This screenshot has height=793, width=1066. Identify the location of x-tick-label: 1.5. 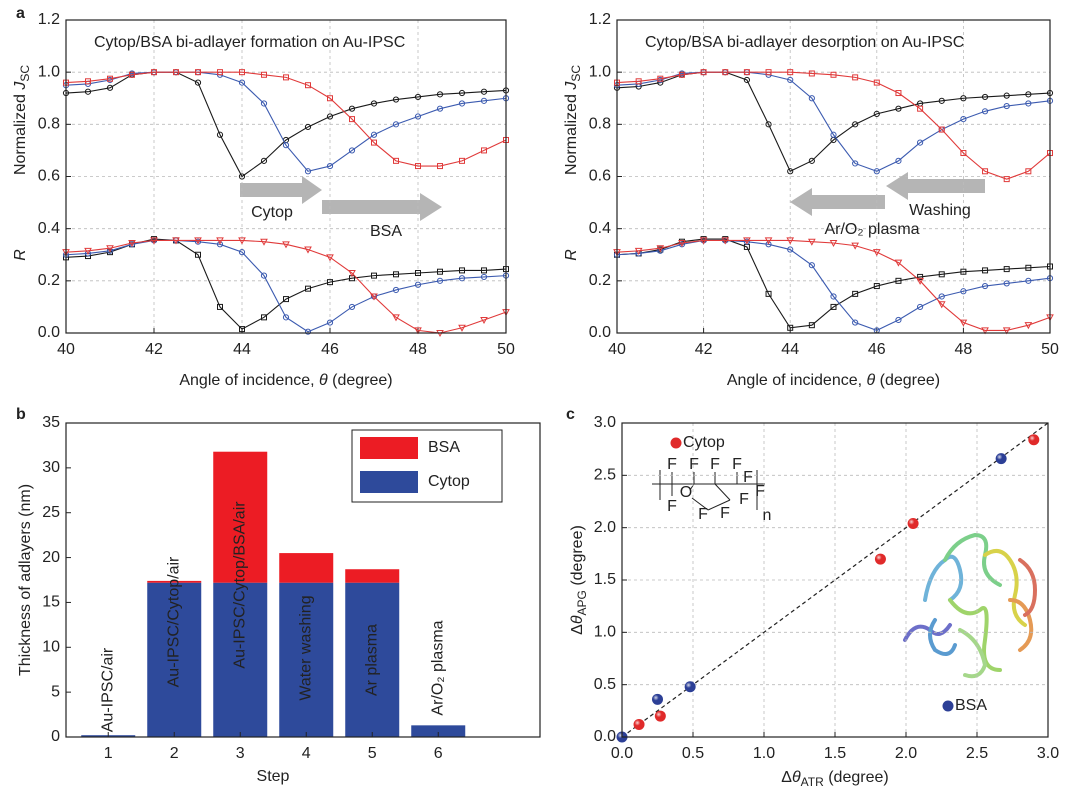
(835, 753).